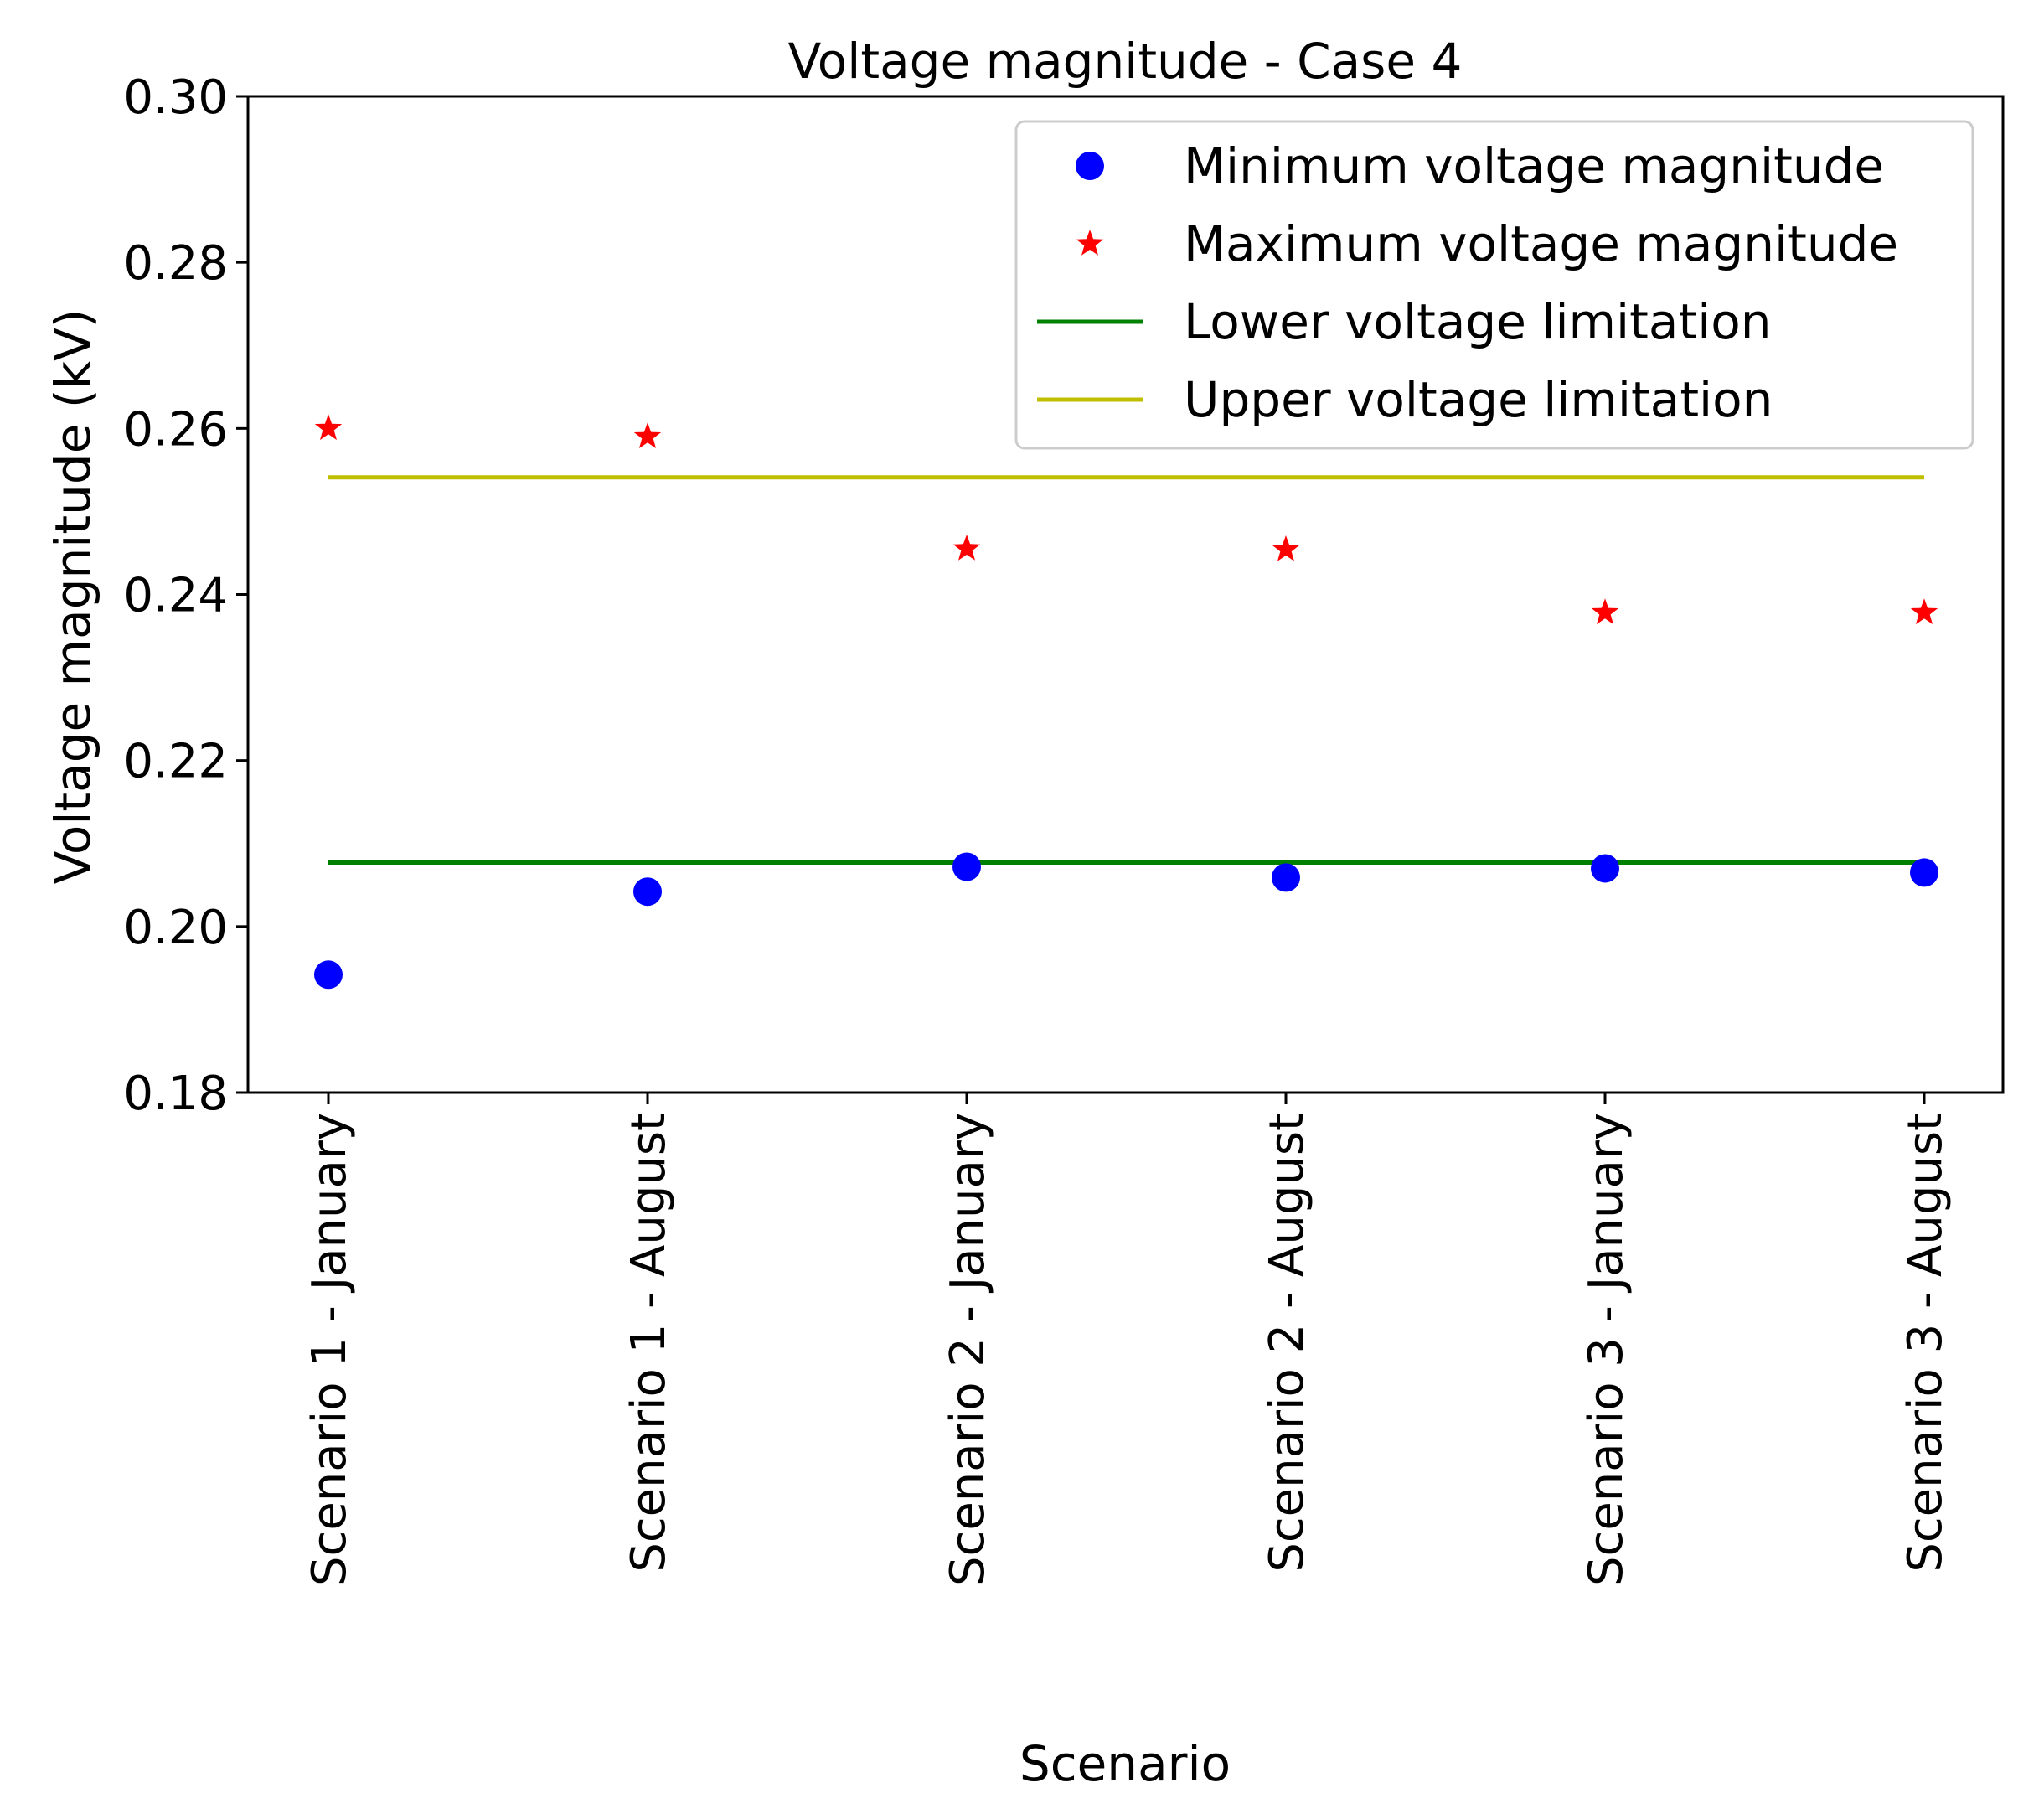 This screenshot has width=2044, height=1819. Describe the element at coordinates (968, 1349) in the screenshot. I see `x-tick-label: Scenario 2 - January` at that location.